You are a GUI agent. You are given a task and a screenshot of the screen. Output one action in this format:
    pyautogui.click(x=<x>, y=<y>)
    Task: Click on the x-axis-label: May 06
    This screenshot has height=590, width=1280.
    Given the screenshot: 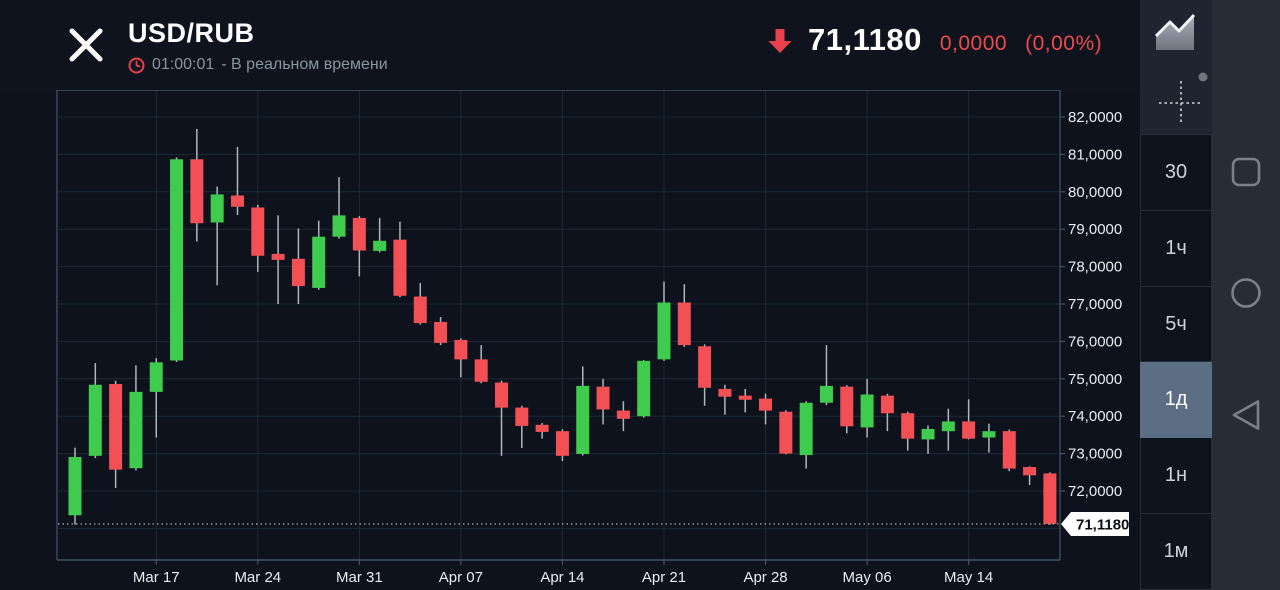 What is the action you would take?
    pyautogui.click(x=866, y=577)
    